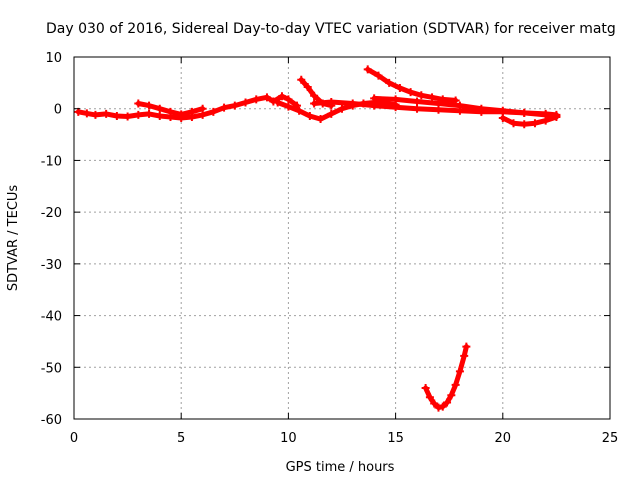 The width and height of the screenshot is (640, 480). What do you see at coordinates (51, 368) in the screenshot?
I see `y-tick-label: -50` at bounding box center [51, 368].